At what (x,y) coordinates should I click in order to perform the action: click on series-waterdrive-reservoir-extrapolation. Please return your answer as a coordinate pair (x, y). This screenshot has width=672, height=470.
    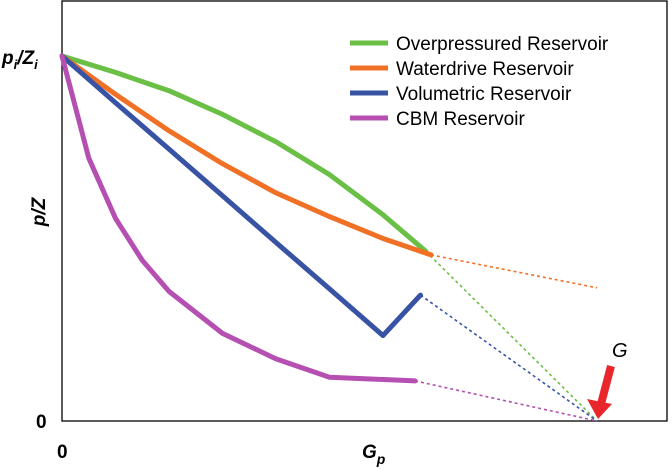
    Looking at the image, I should click on (514, 271).